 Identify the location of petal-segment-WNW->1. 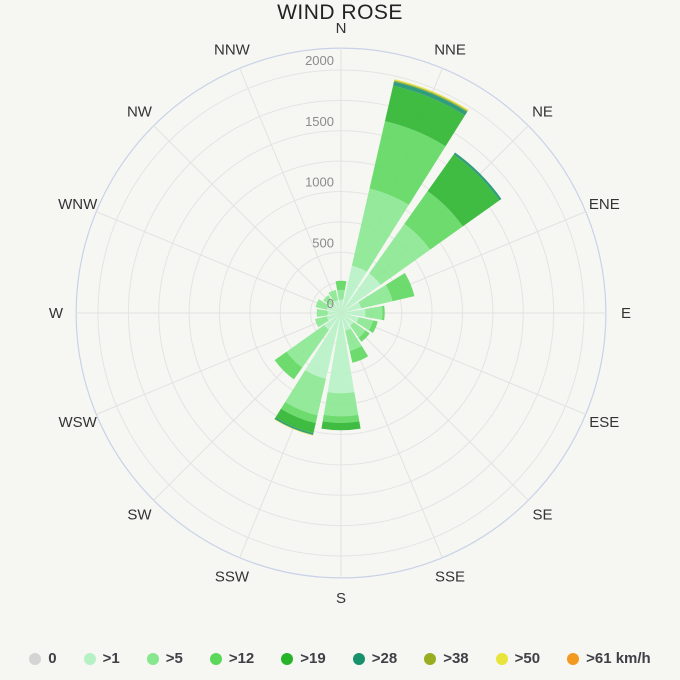
(333, 309).